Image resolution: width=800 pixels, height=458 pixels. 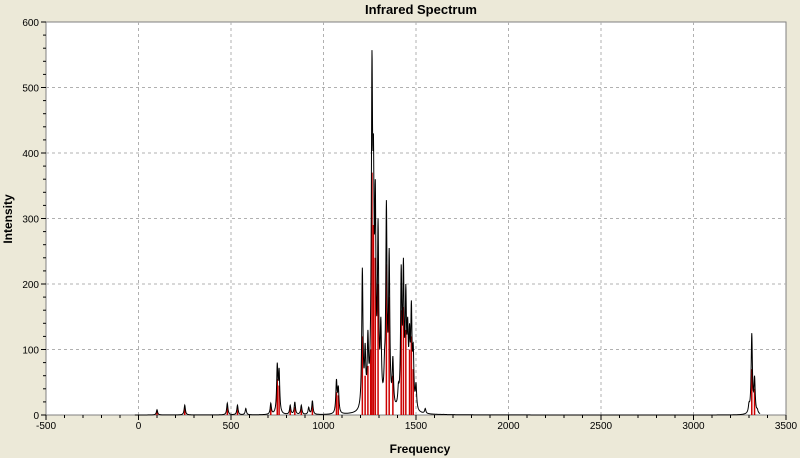 I want to click on x-tick-label: -500, so click(x=46, y=426).